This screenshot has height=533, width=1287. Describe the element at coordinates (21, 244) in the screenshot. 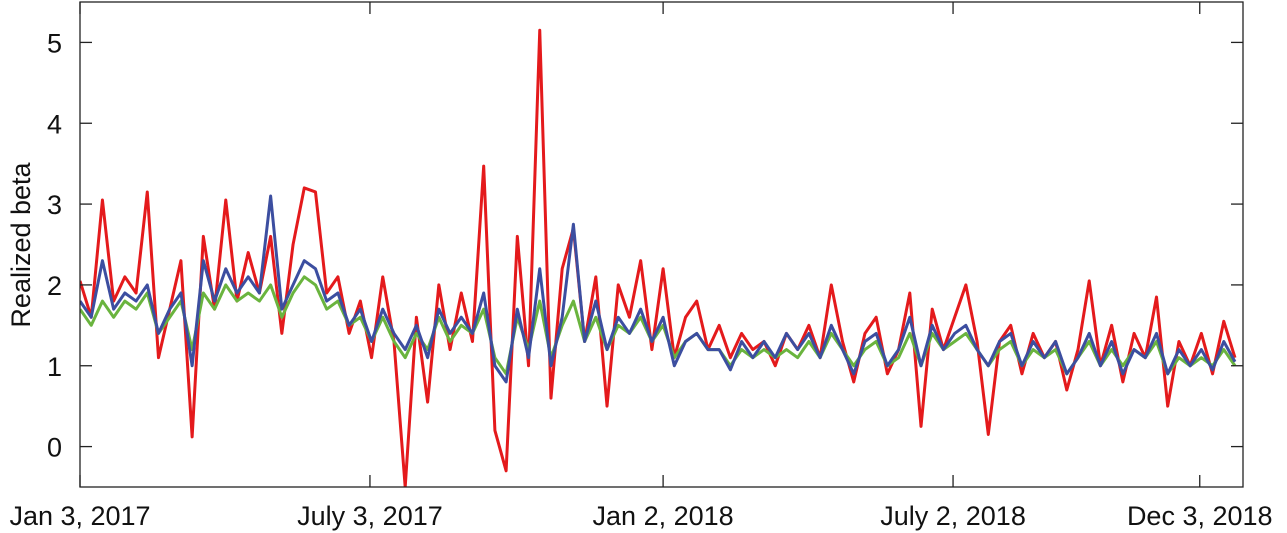

I see `y-axis-label: Realized beta` at that location.